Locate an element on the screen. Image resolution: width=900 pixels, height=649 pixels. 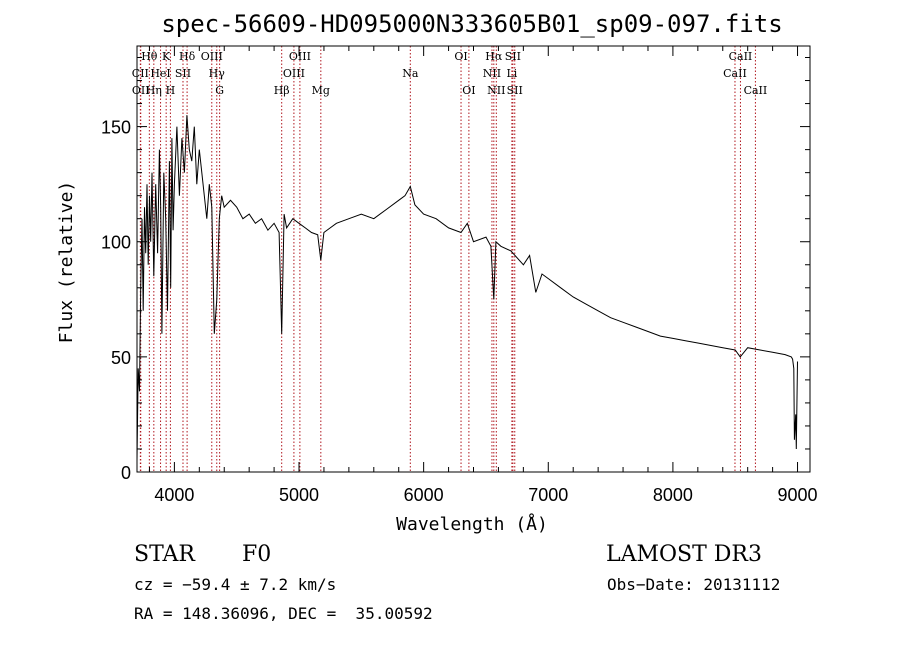
x-axis-label: Wavelength (Å) is located at coordinates (472, 524).